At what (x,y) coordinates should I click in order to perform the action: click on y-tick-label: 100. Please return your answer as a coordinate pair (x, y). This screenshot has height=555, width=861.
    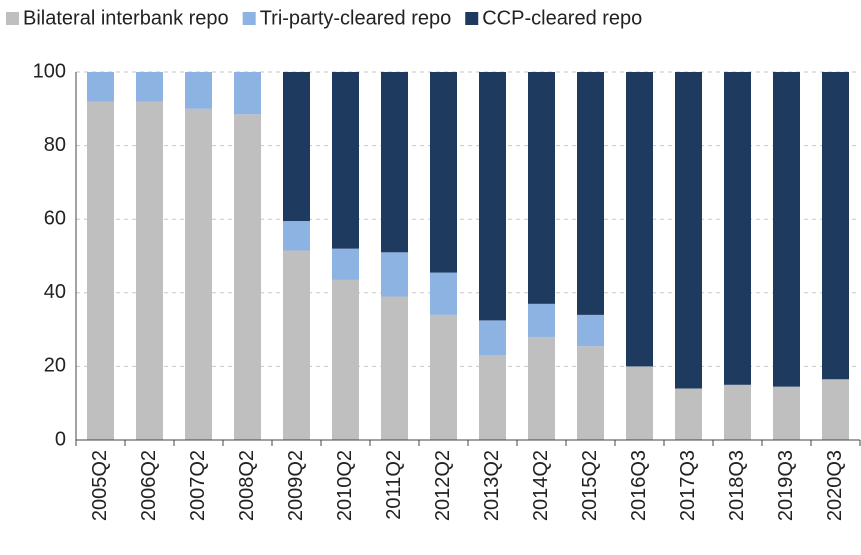
    Looking at the image, I should click on (49, 71).